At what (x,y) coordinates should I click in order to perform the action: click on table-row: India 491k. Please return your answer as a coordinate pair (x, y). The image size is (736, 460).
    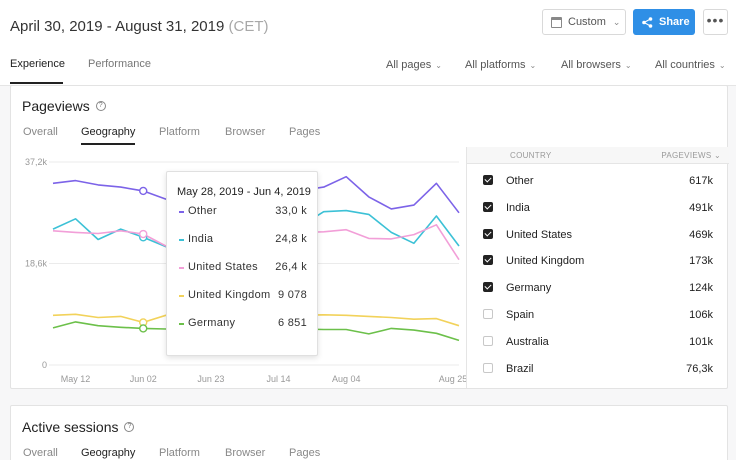
    Looking at the image, I should click on (598, 214).